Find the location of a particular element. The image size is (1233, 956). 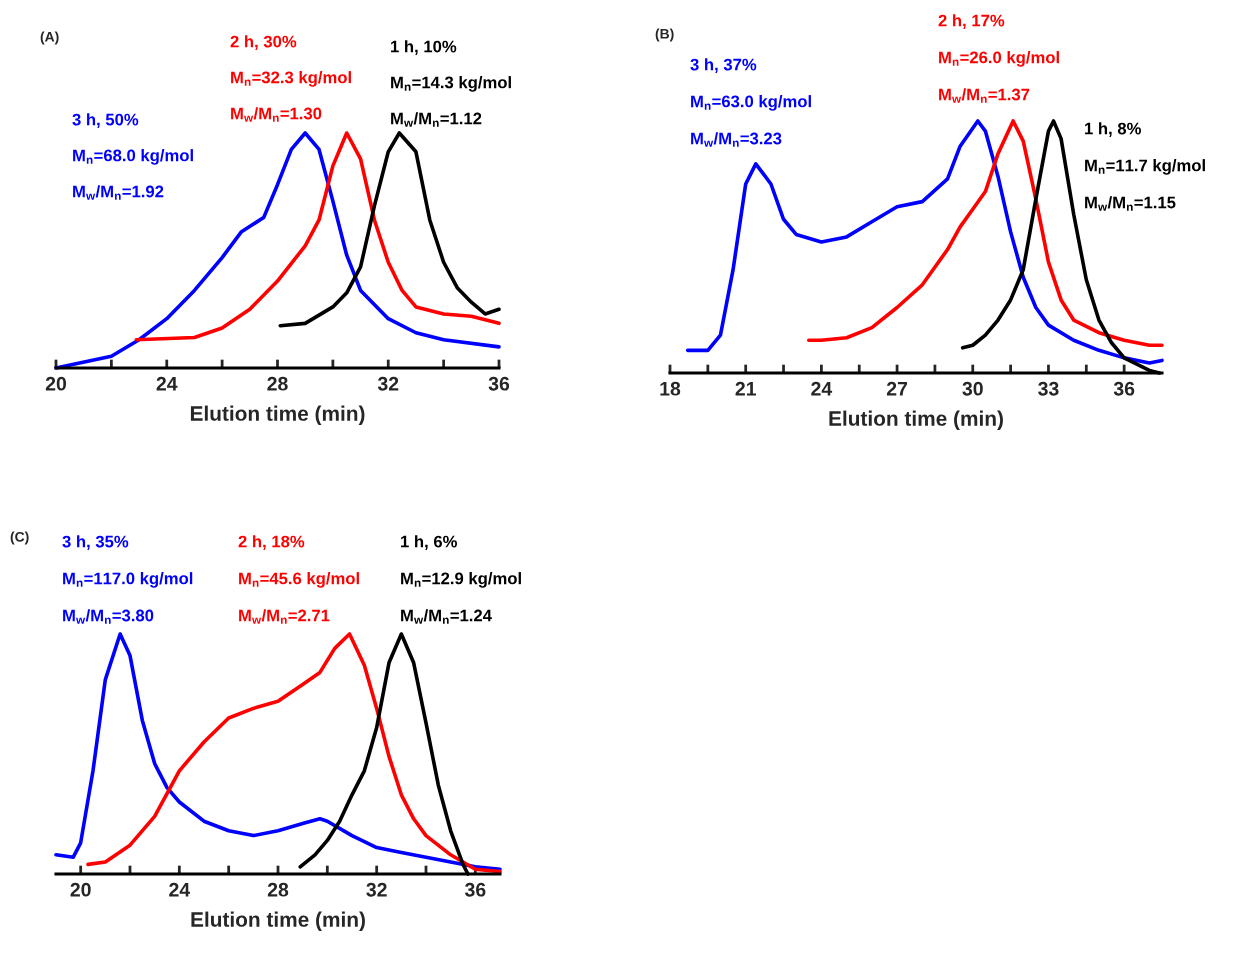

chart-title: (B) is located at coordinates (664, 35).